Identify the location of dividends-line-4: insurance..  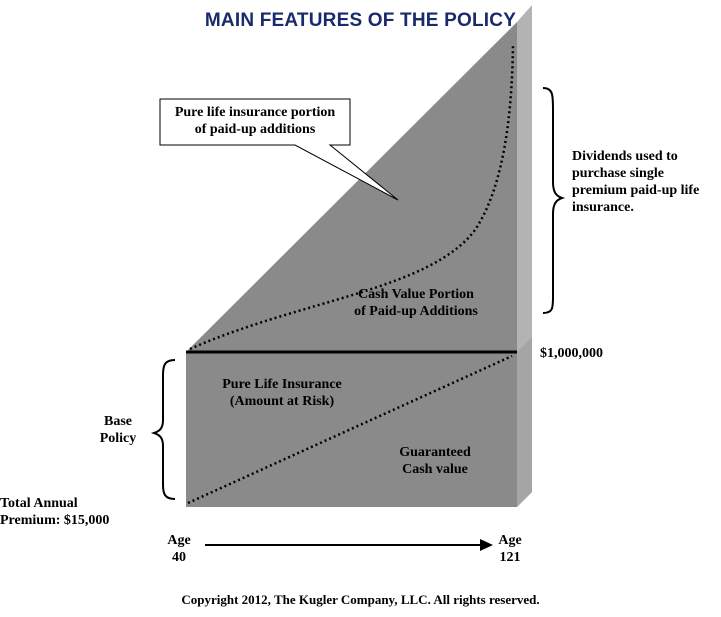
(603, 207).